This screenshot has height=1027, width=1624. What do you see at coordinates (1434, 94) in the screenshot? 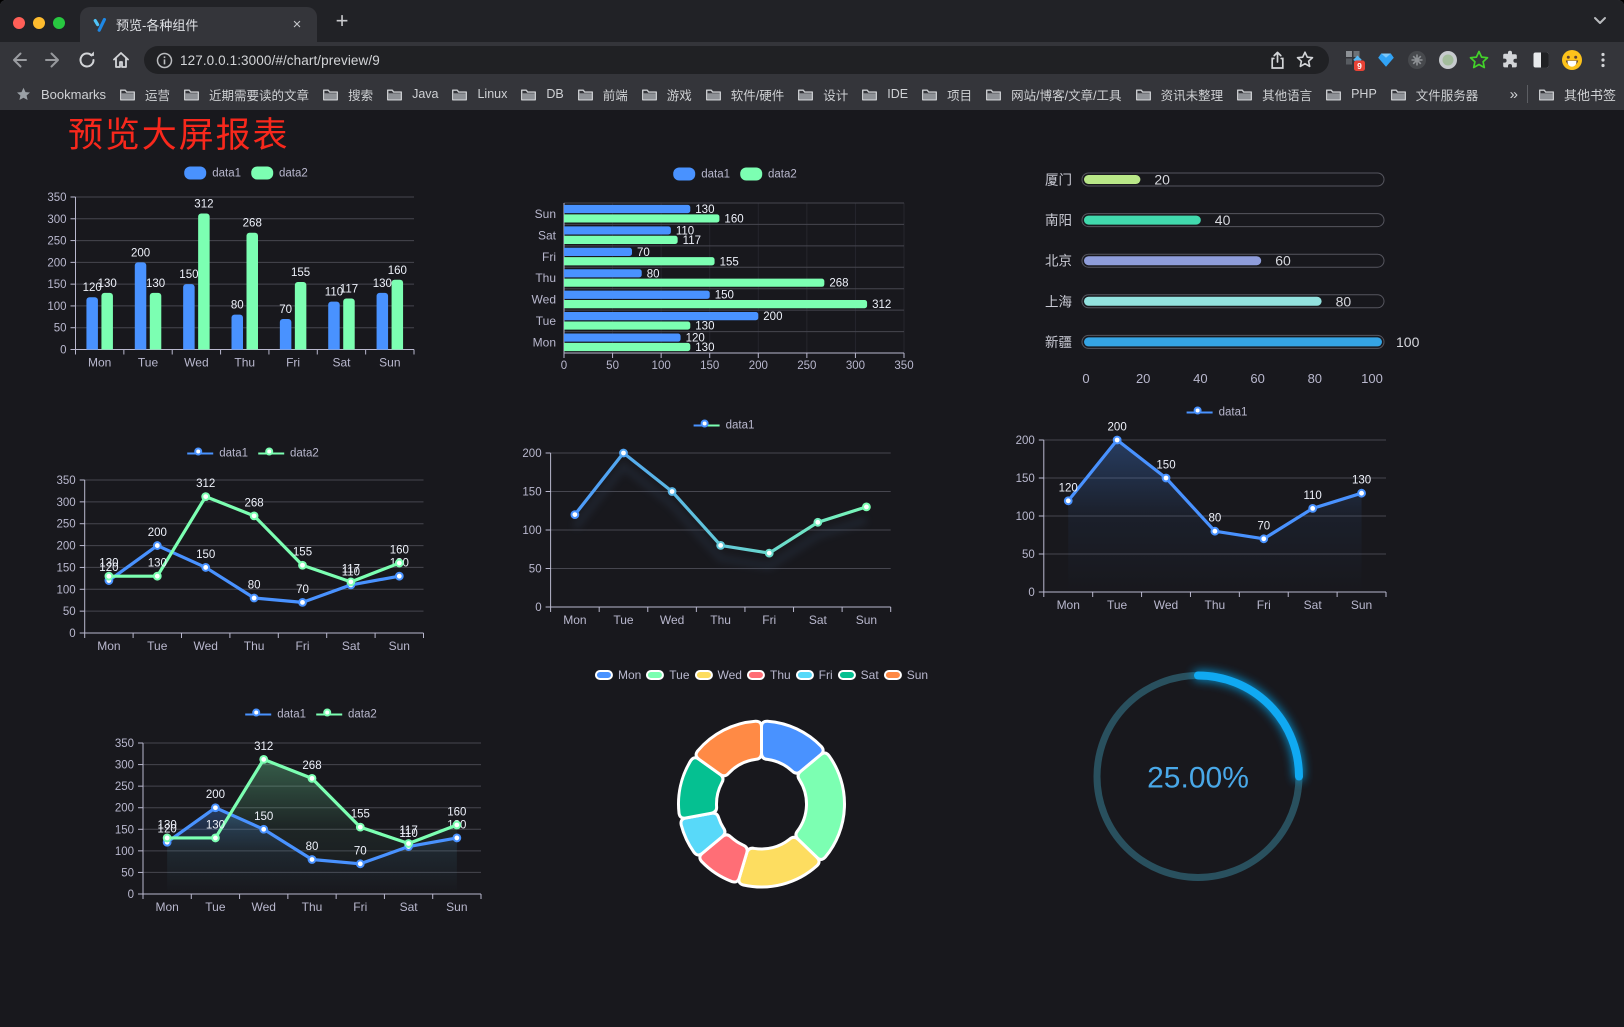
I see `bookmark-folder: 文件服务器` at bounding box center [1434, 94].